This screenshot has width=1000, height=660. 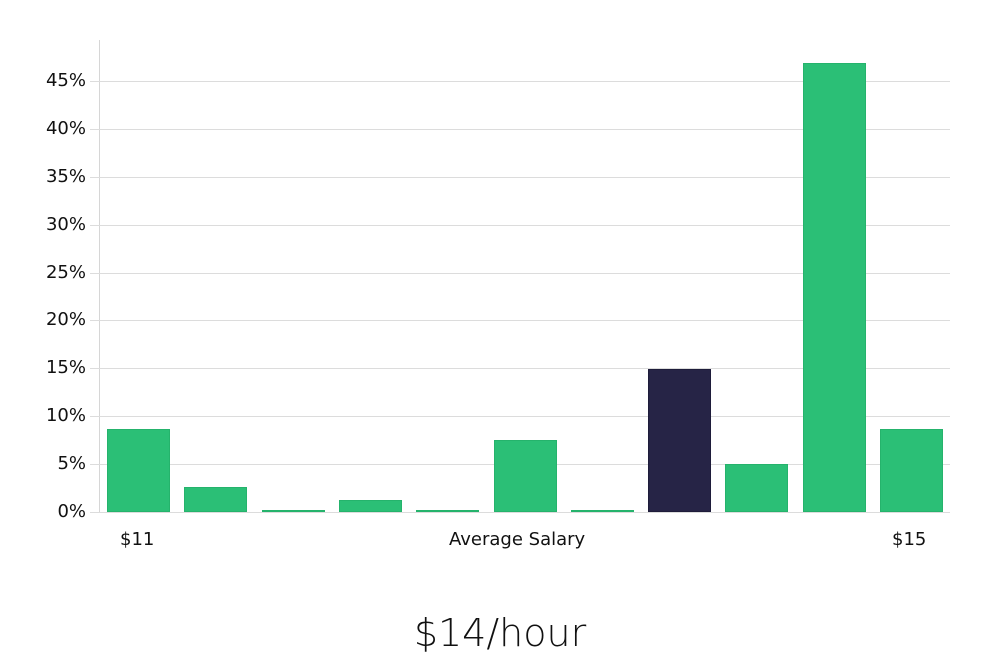 I want to click on y-axis-line, so click(x=99, y=276).